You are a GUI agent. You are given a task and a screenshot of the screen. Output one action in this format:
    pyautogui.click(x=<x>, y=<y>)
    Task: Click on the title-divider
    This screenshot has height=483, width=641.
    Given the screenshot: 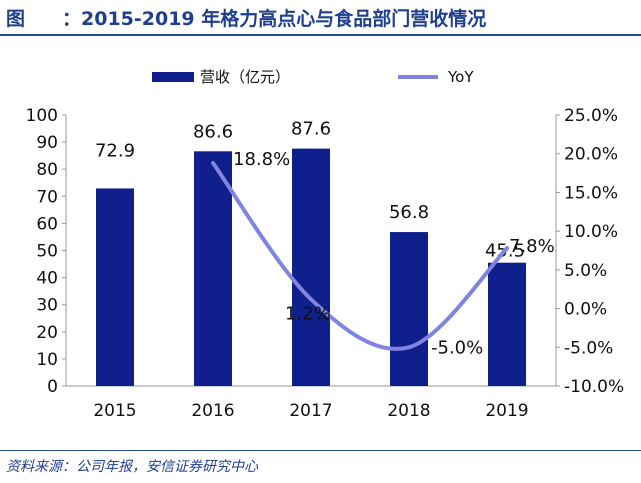 What is the action you would take?
    pyautogui.click(x=320, y=35)
    